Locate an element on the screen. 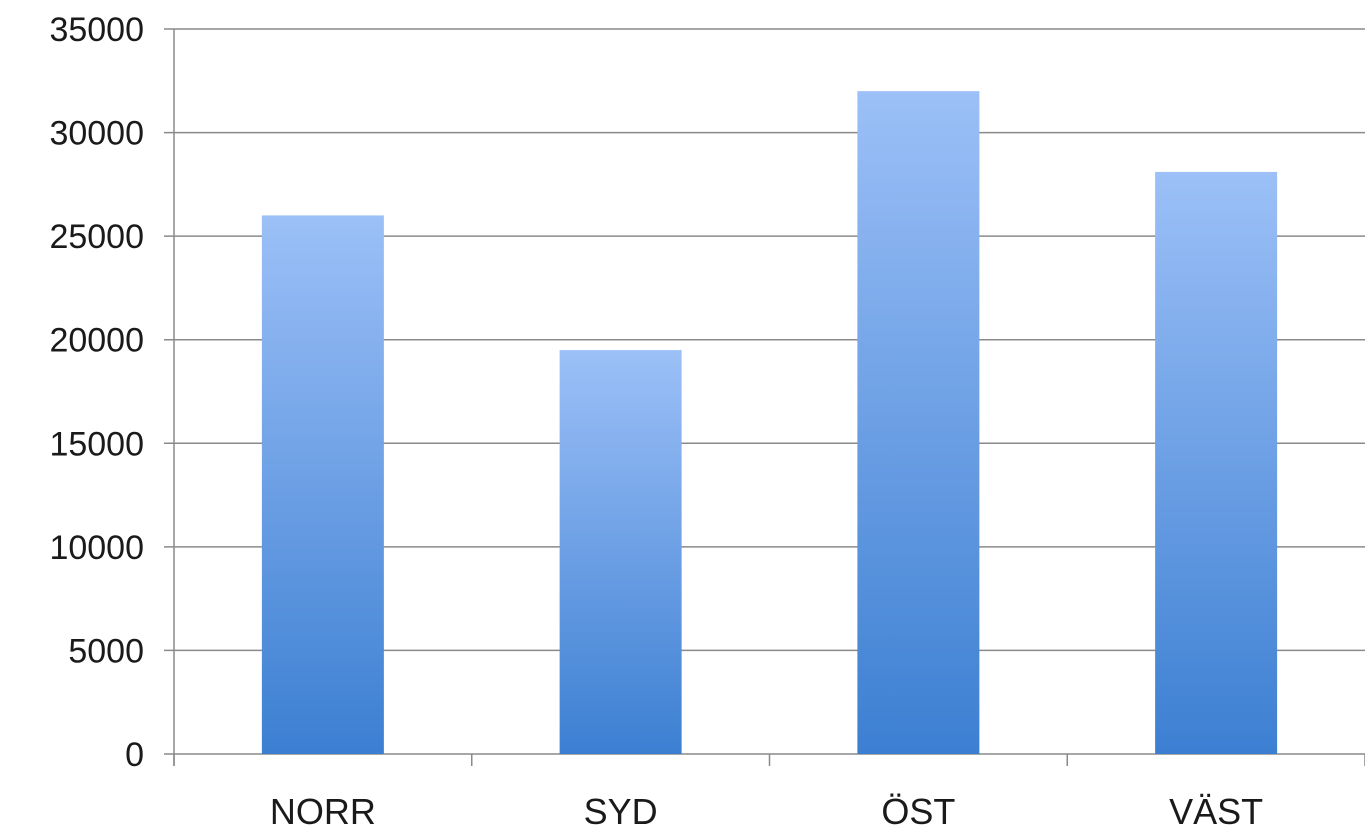 The height and width of the screenshot is (829, 1365). x-tick-label: ÖST is located at coordinates (918, 810).